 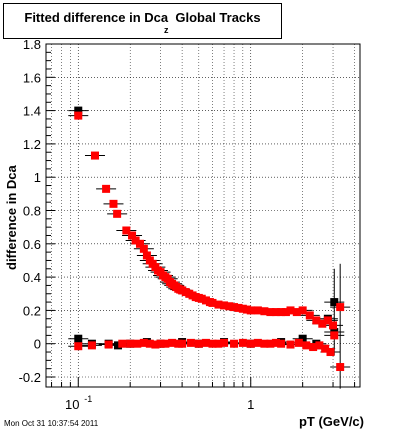 What do you see at coordinates (166, 30) in the screenshot?
I see `title-subscript: z` at bounding box center [166, 30].